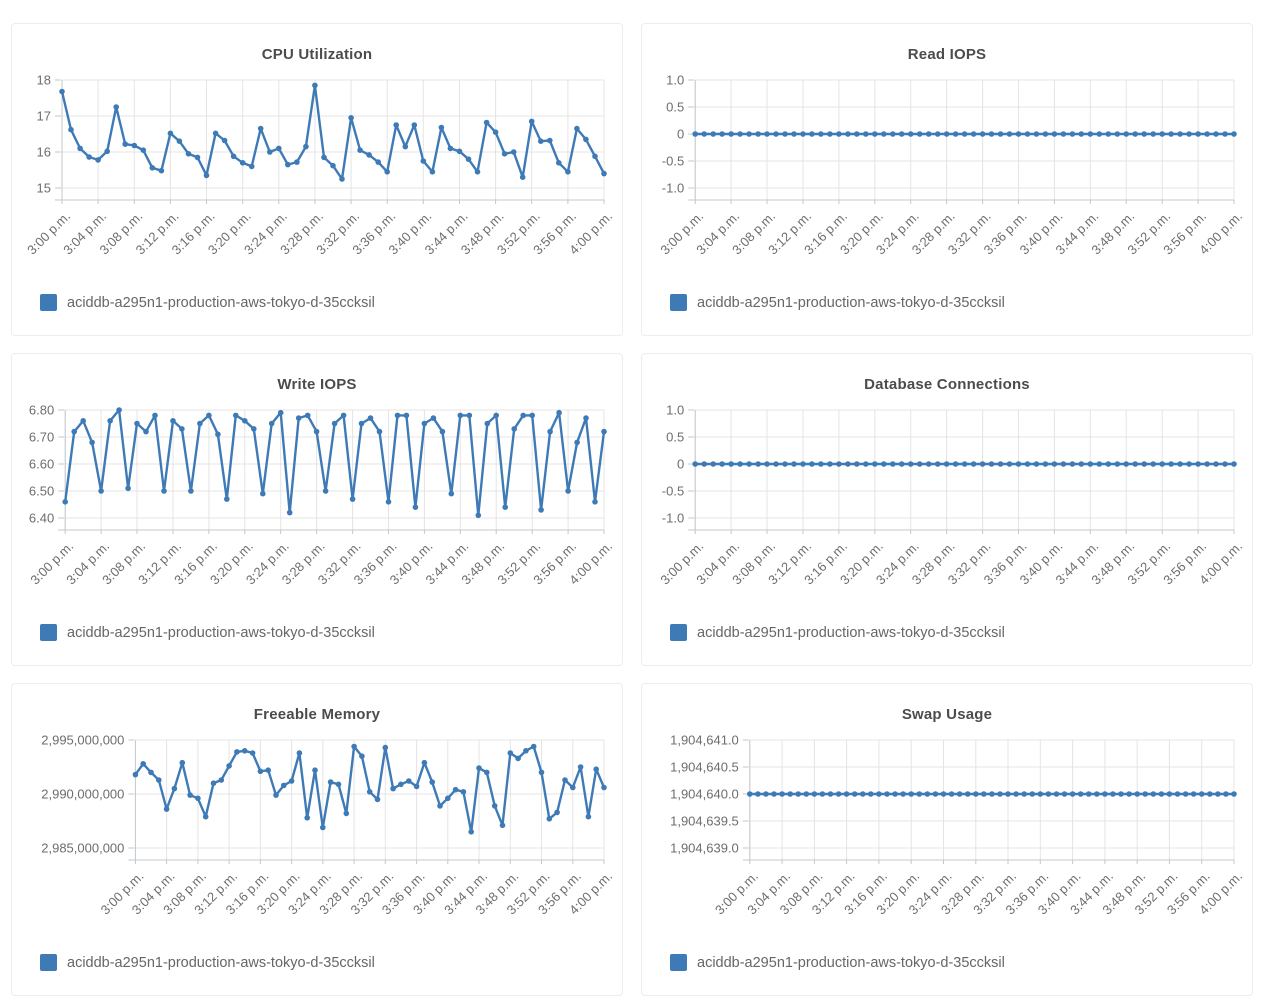 The height and width of the screenshot is (996, 1278). What do you see at coordinates (44, 152) in the screenshot?
I see `svg-text: 16` at bounding box center [44, 152].